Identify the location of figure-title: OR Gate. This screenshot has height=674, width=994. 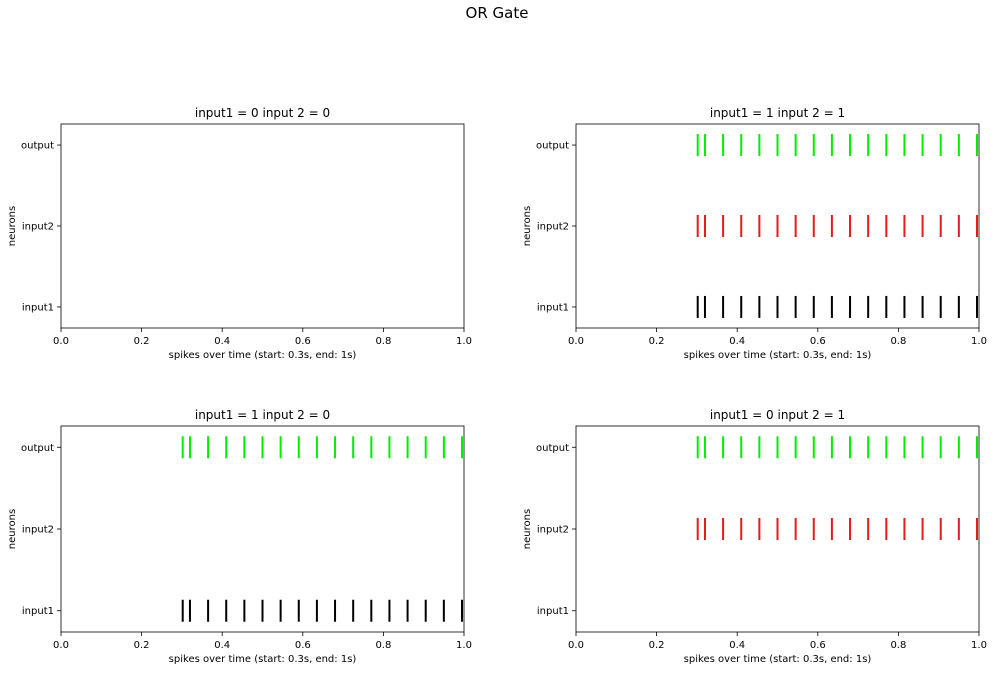
(497, 13).